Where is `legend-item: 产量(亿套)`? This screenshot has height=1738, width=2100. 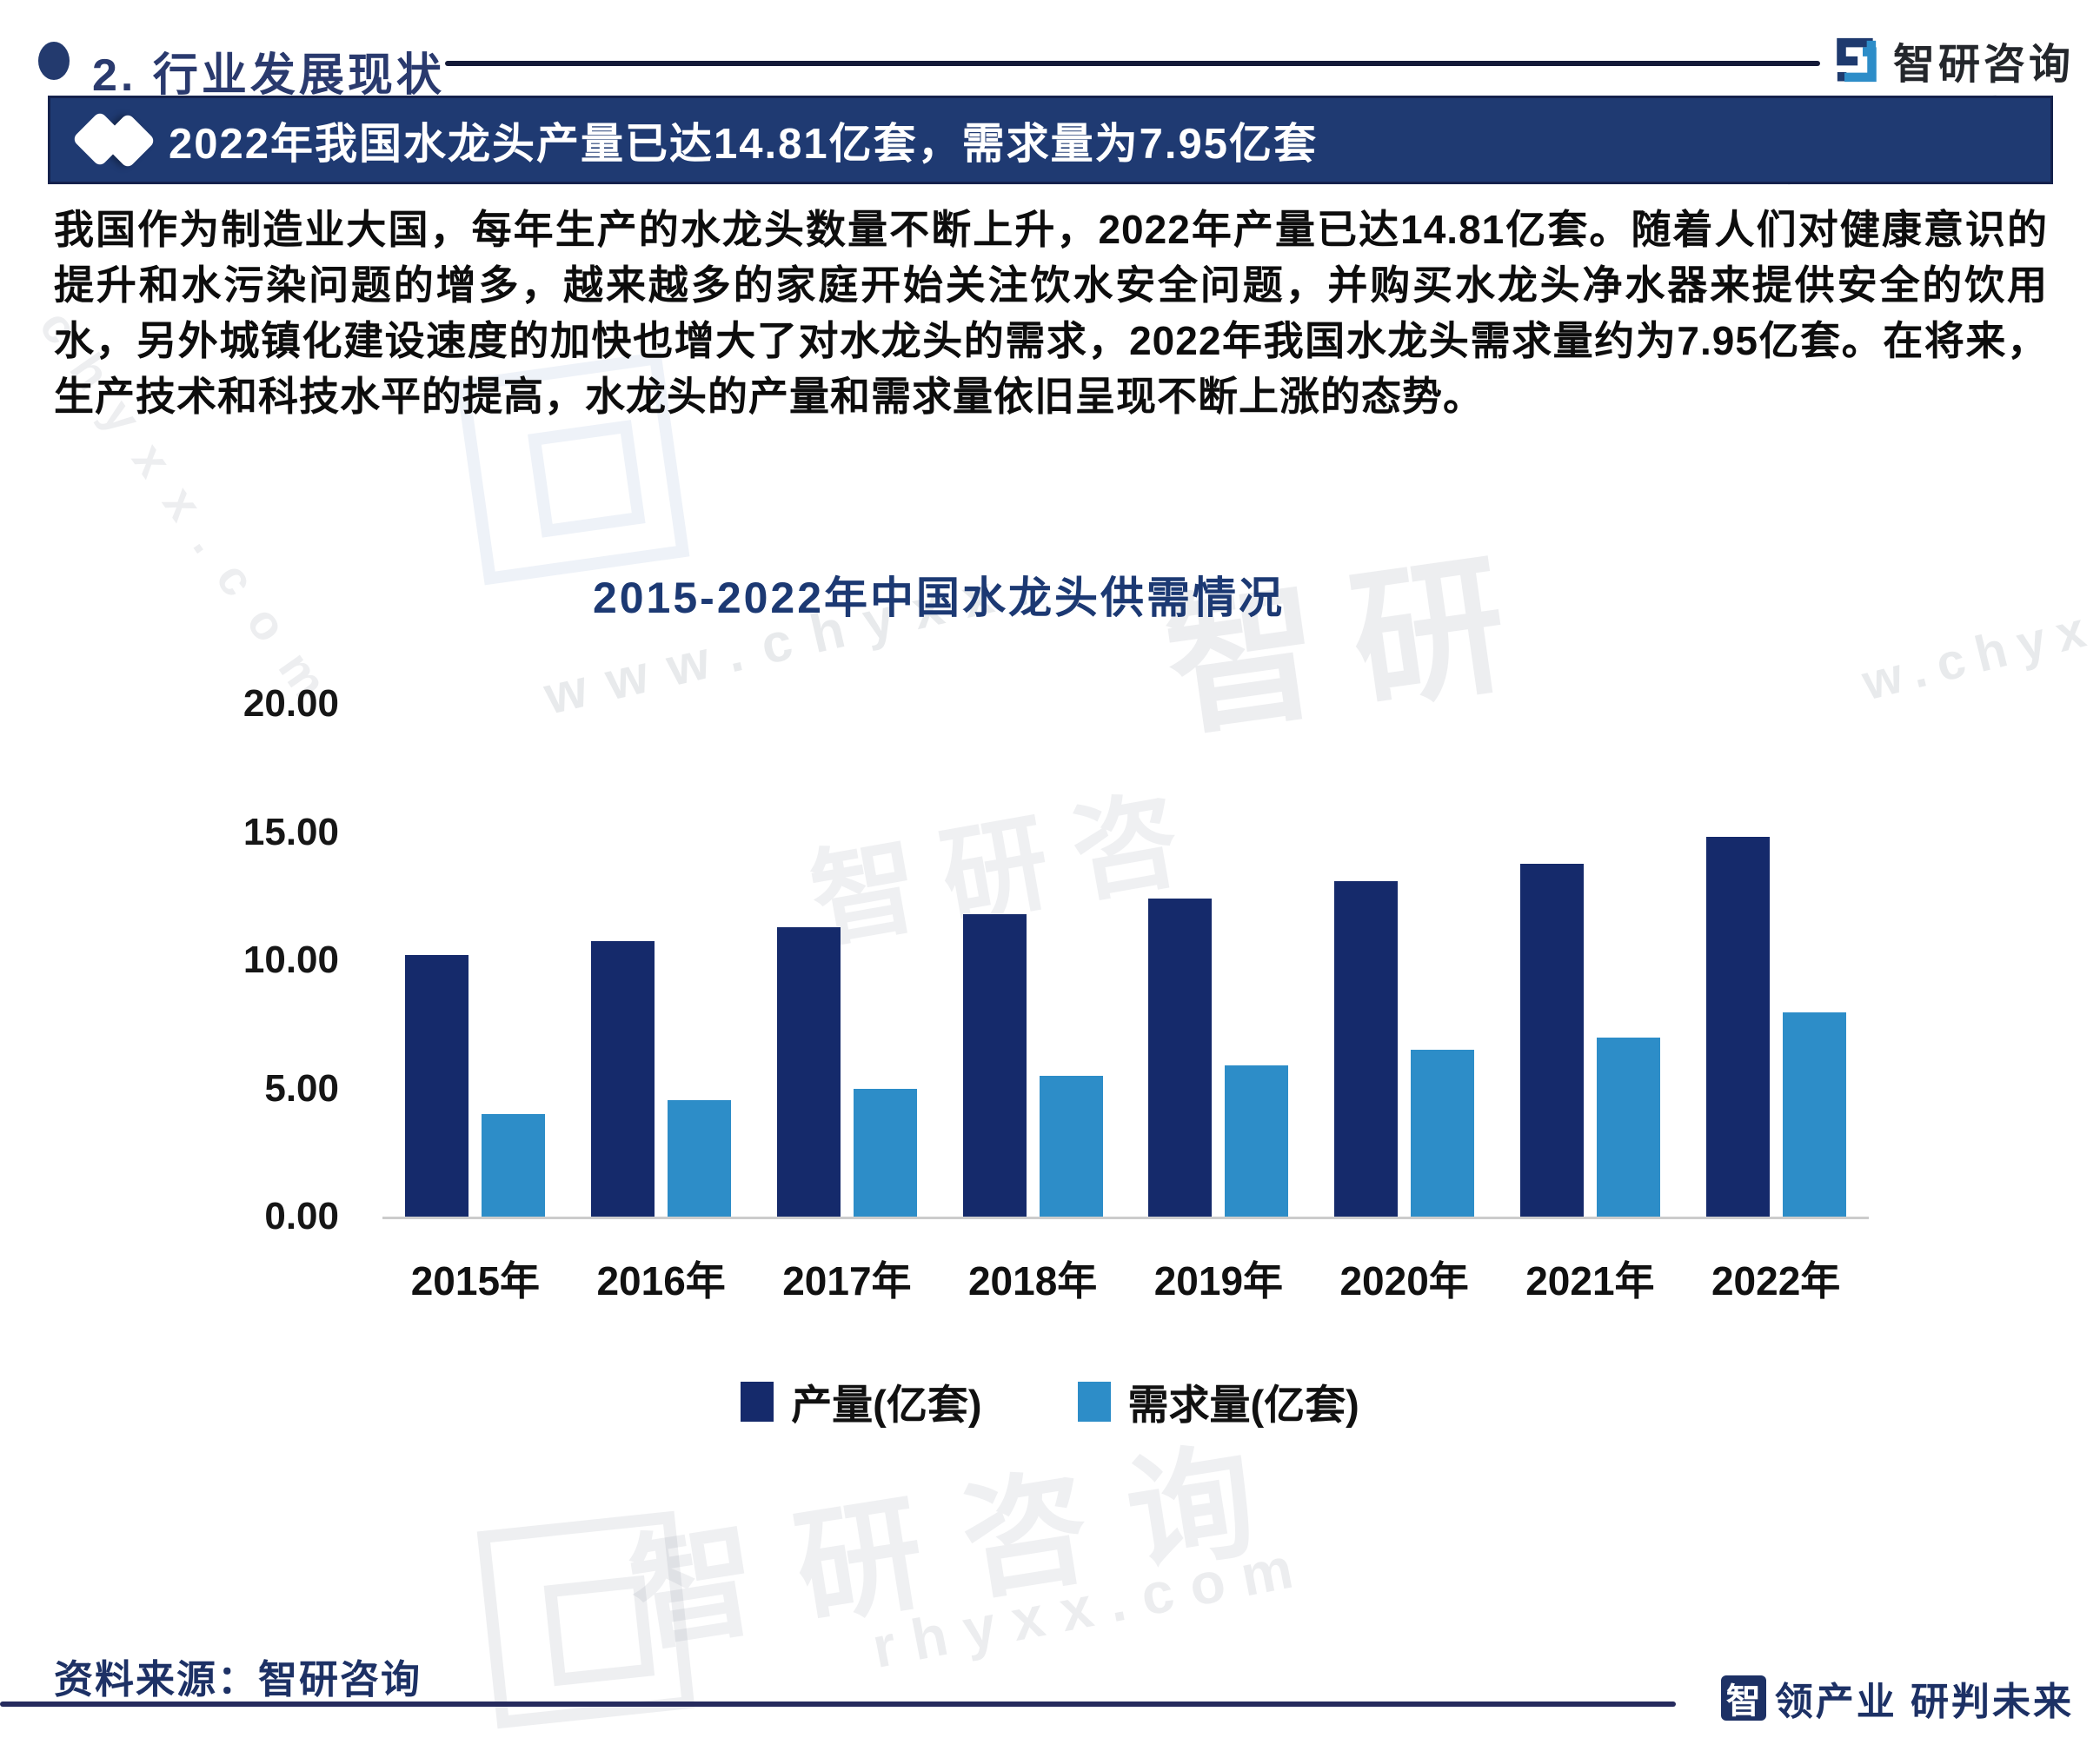
legend-item: 产量(亿套) is located at coordinates (861, 1401).